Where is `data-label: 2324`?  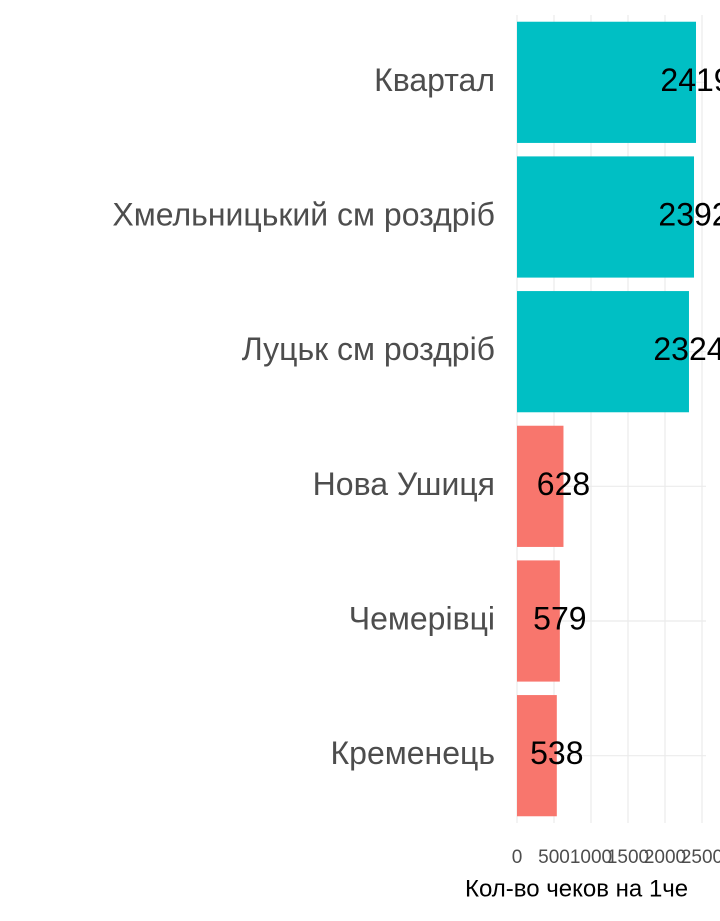
data-label: 2324 is located at coordinates (686, 349).